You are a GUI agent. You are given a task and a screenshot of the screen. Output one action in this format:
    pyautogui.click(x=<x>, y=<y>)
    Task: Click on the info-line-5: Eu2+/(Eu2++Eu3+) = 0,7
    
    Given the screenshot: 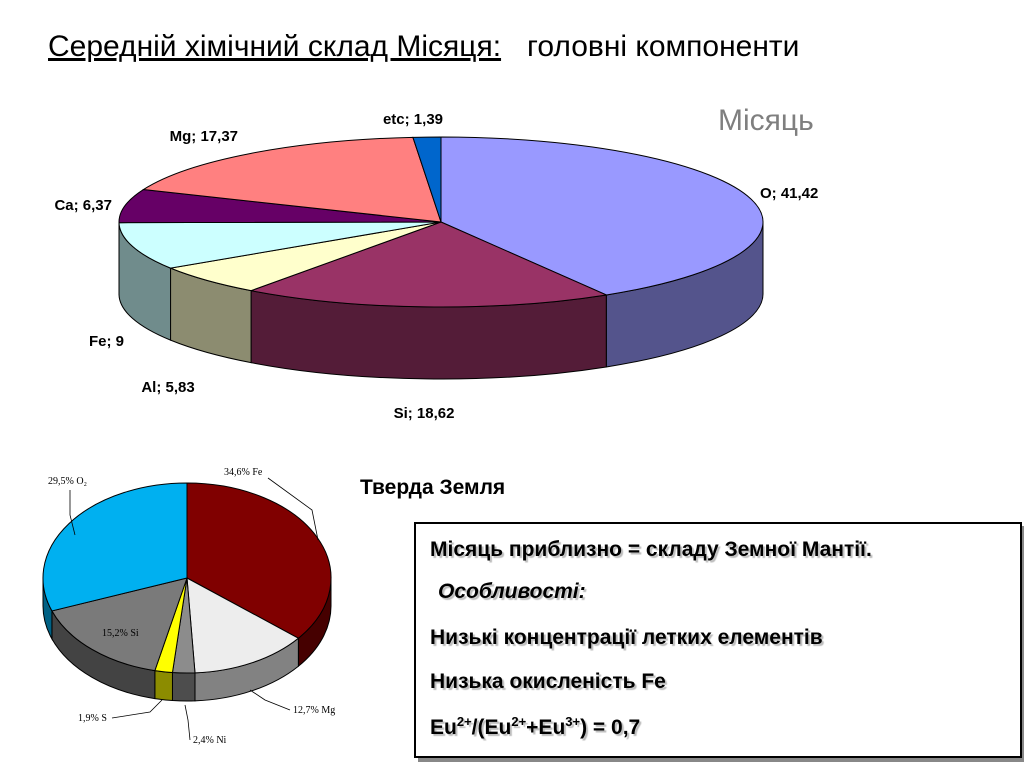 What is the action you would take?
    pyautogui.click(x=535, y=726)
    